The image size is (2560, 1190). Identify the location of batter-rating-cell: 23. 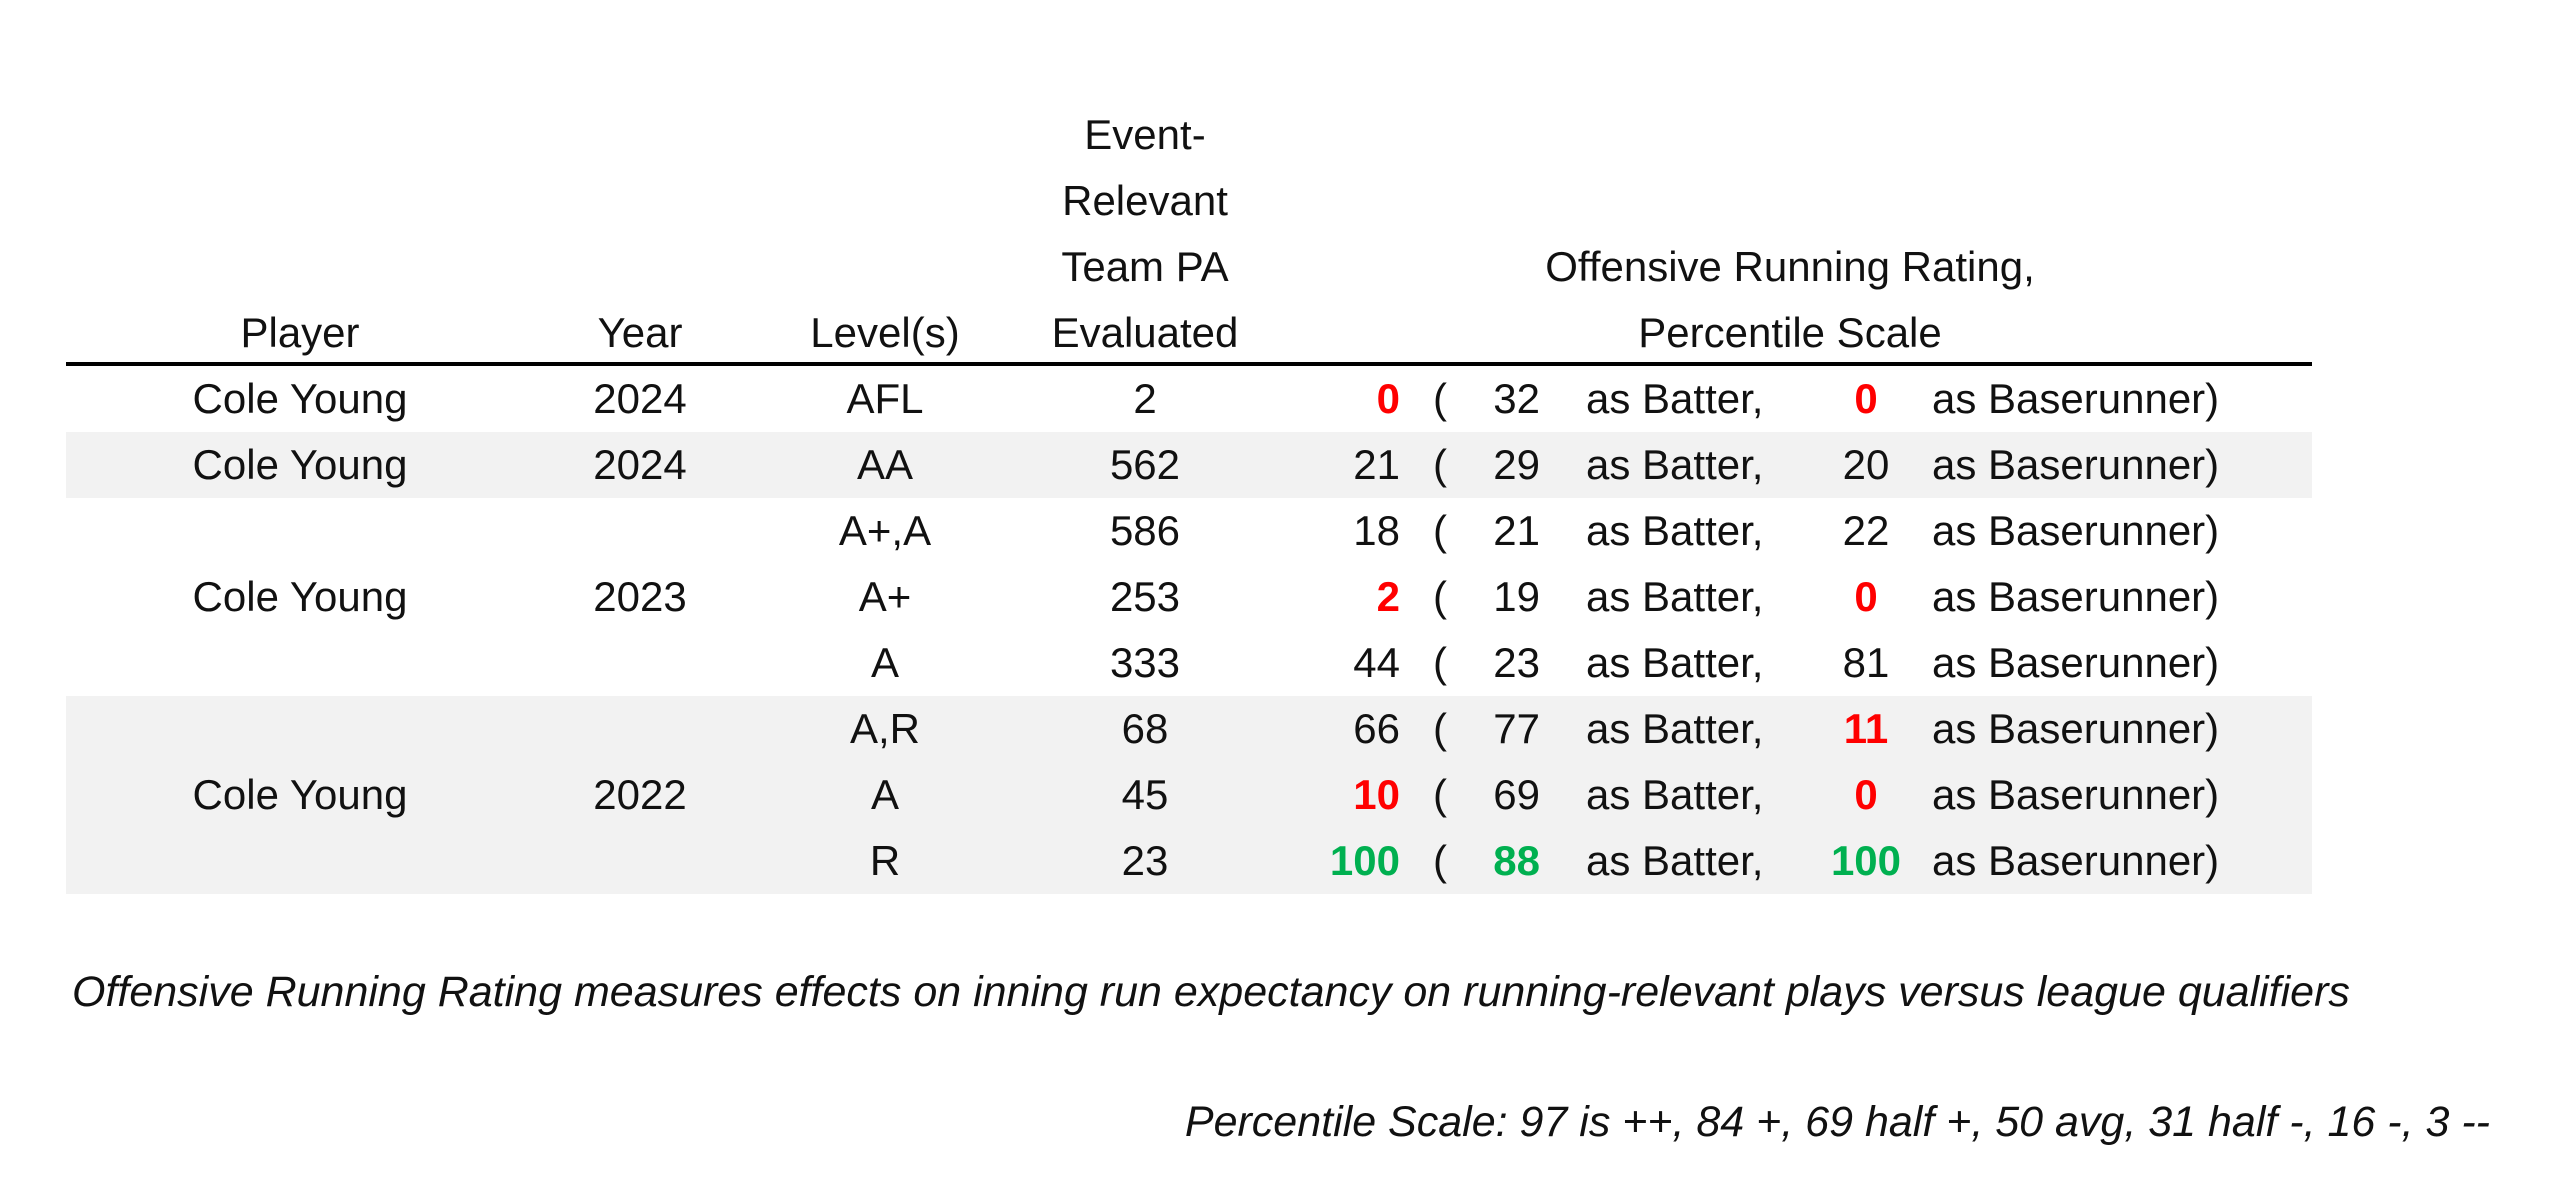
(1516, 662).